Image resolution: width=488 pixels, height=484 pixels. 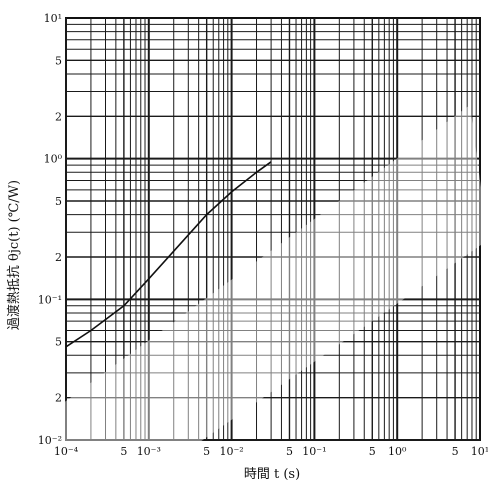 I want to click on x-tick-label: 10¹, so click(x=479, y=451).